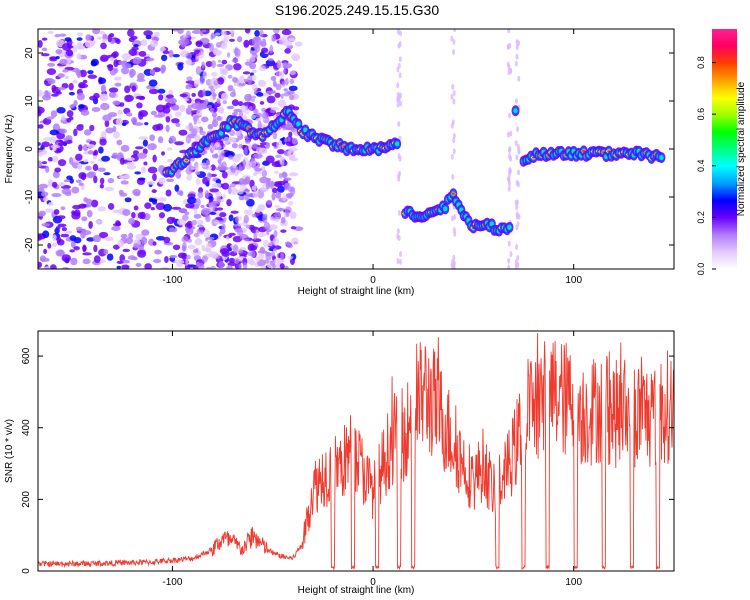  What do you see at coordinates (357, 10) in the screenshot?
I see `chart-title: S196.2025.249.15.15.G30` at bounding box center [357, 10].